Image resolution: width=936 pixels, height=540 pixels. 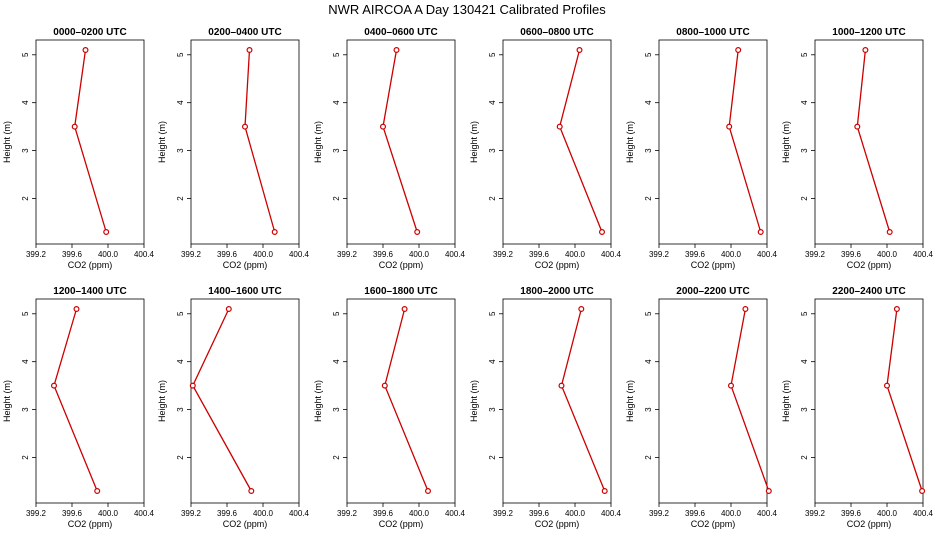 I want to click on panel-title: 1600–1800 UTC, so click(x=400, y=291).